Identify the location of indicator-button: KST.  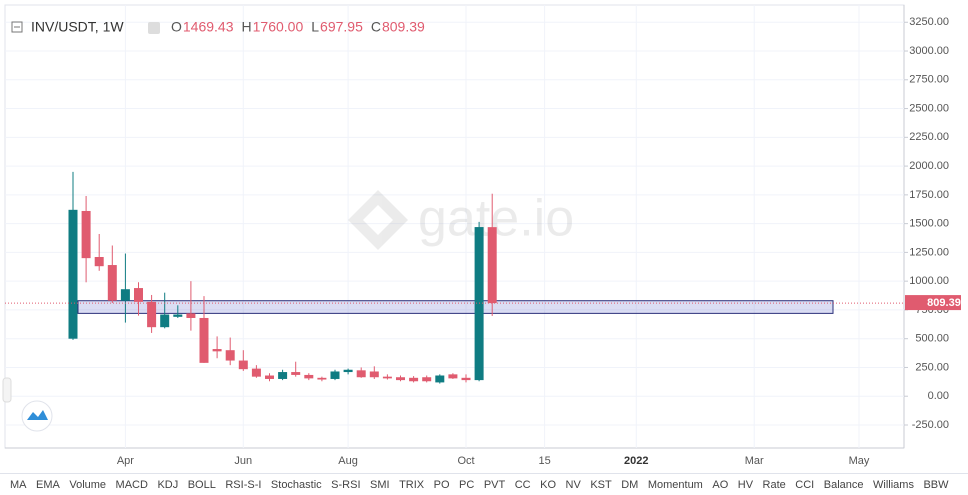
(601, 484).